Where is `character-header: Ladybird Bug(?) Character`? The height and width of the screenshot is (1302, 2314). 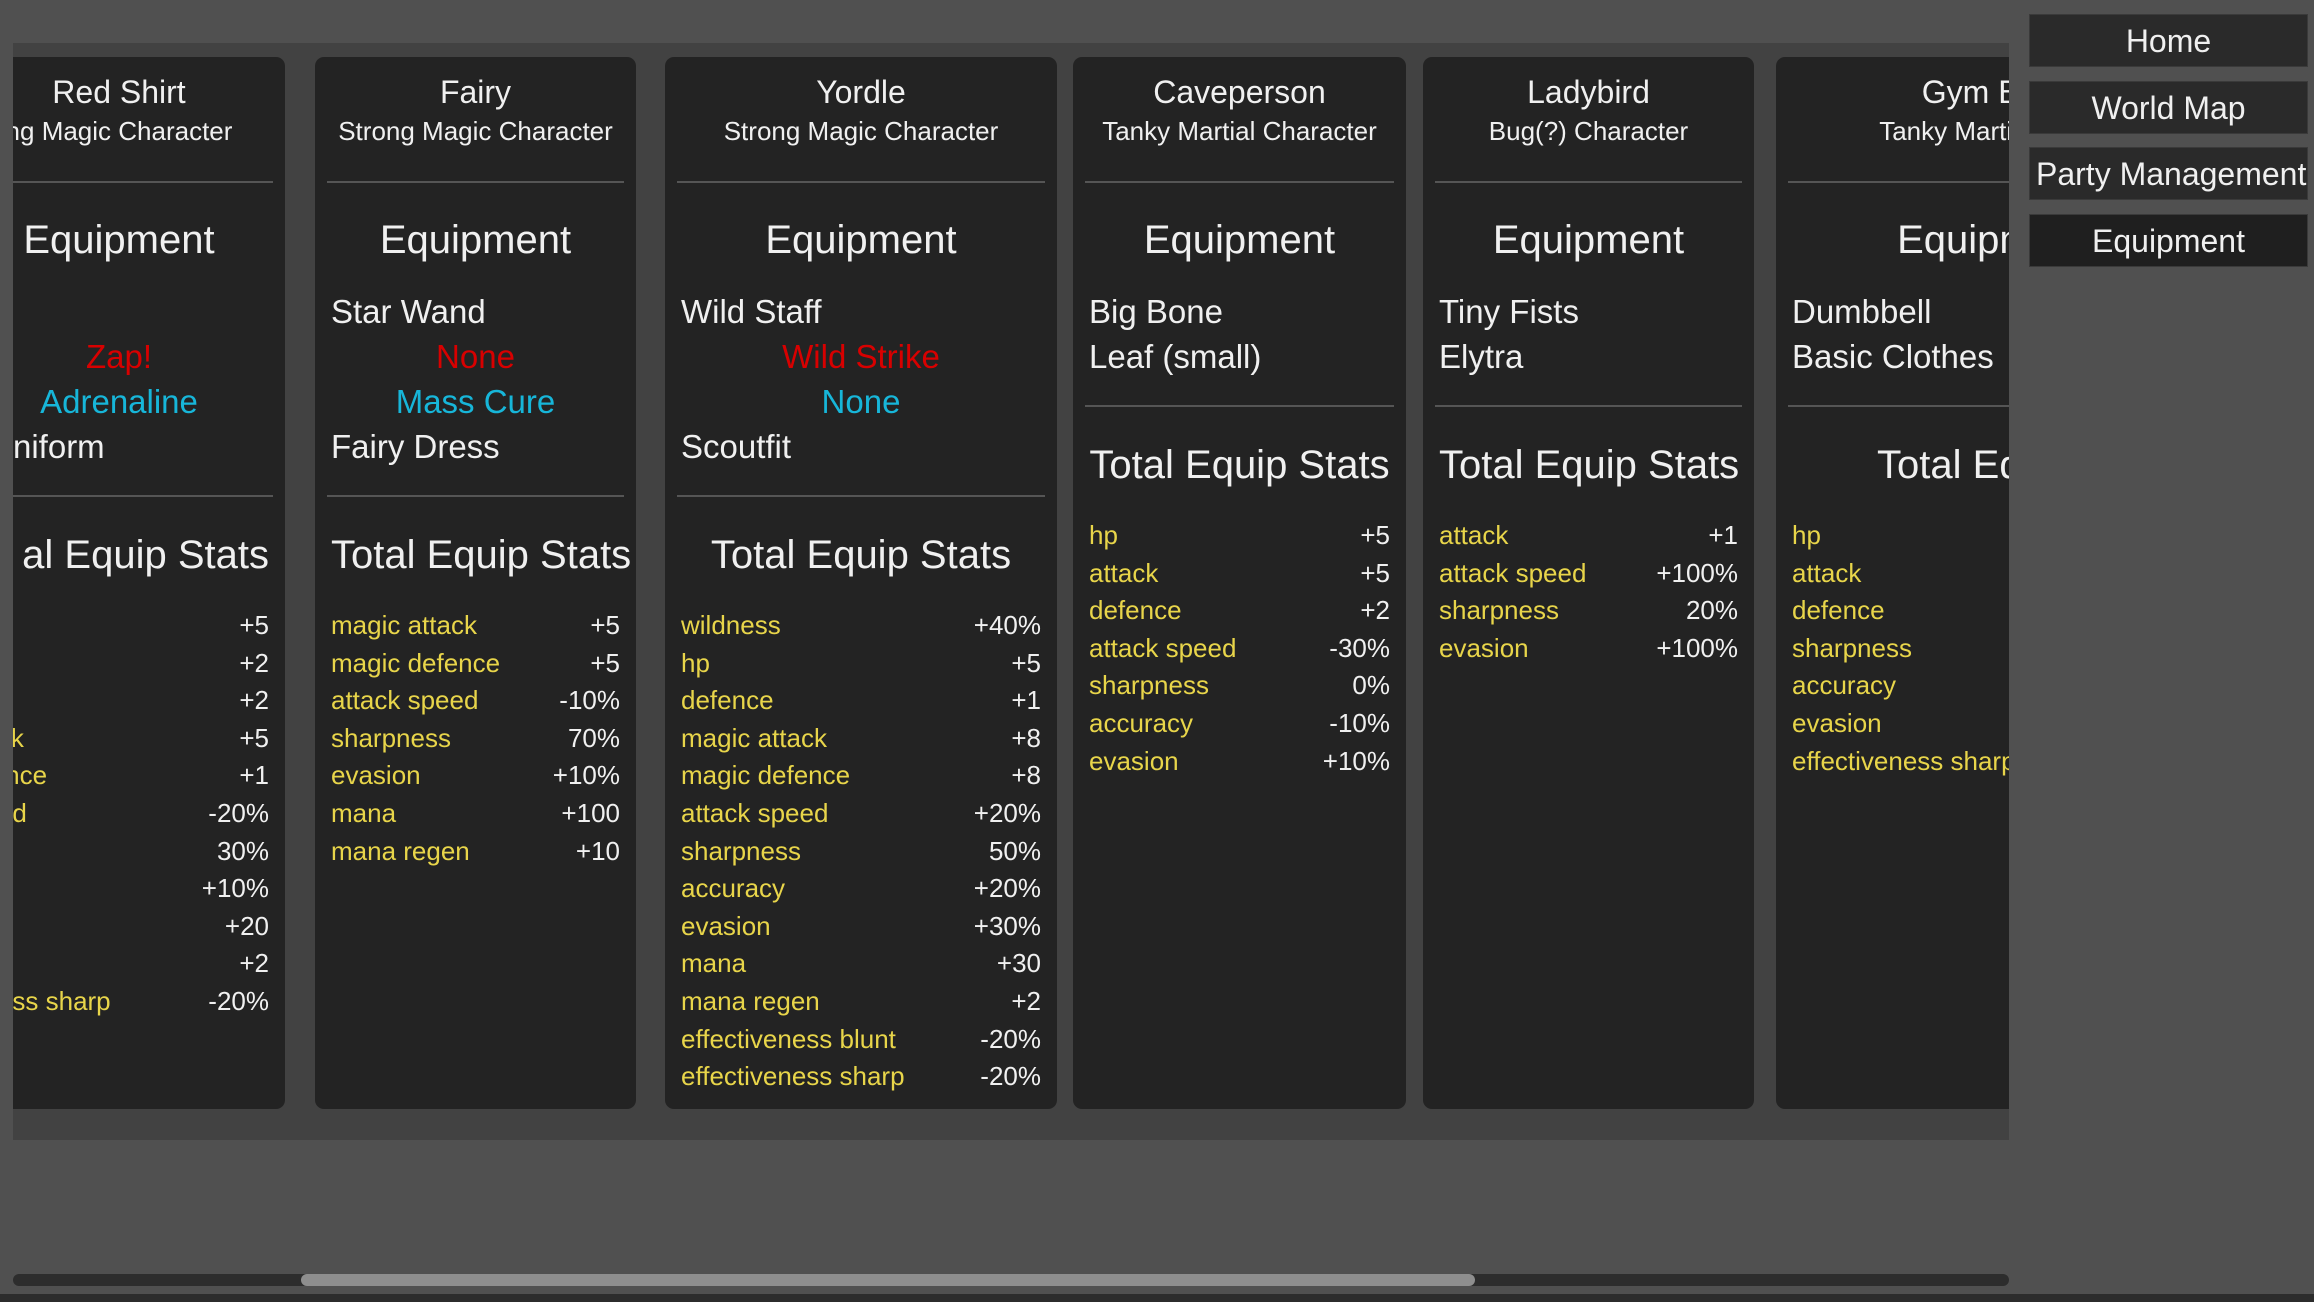 character-header: Ladybird Bug(?) Character is located at coordinates (1588, 103).